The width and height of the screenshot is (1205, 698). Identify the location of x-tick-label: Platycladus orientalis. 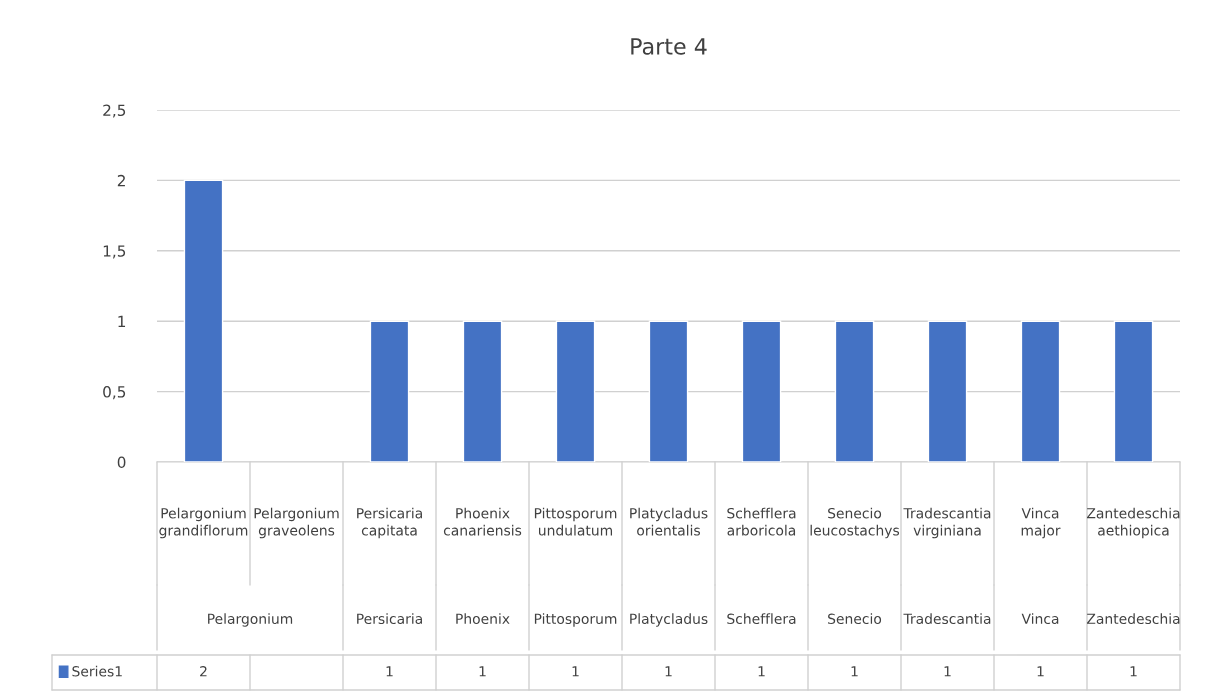
(669, 521).